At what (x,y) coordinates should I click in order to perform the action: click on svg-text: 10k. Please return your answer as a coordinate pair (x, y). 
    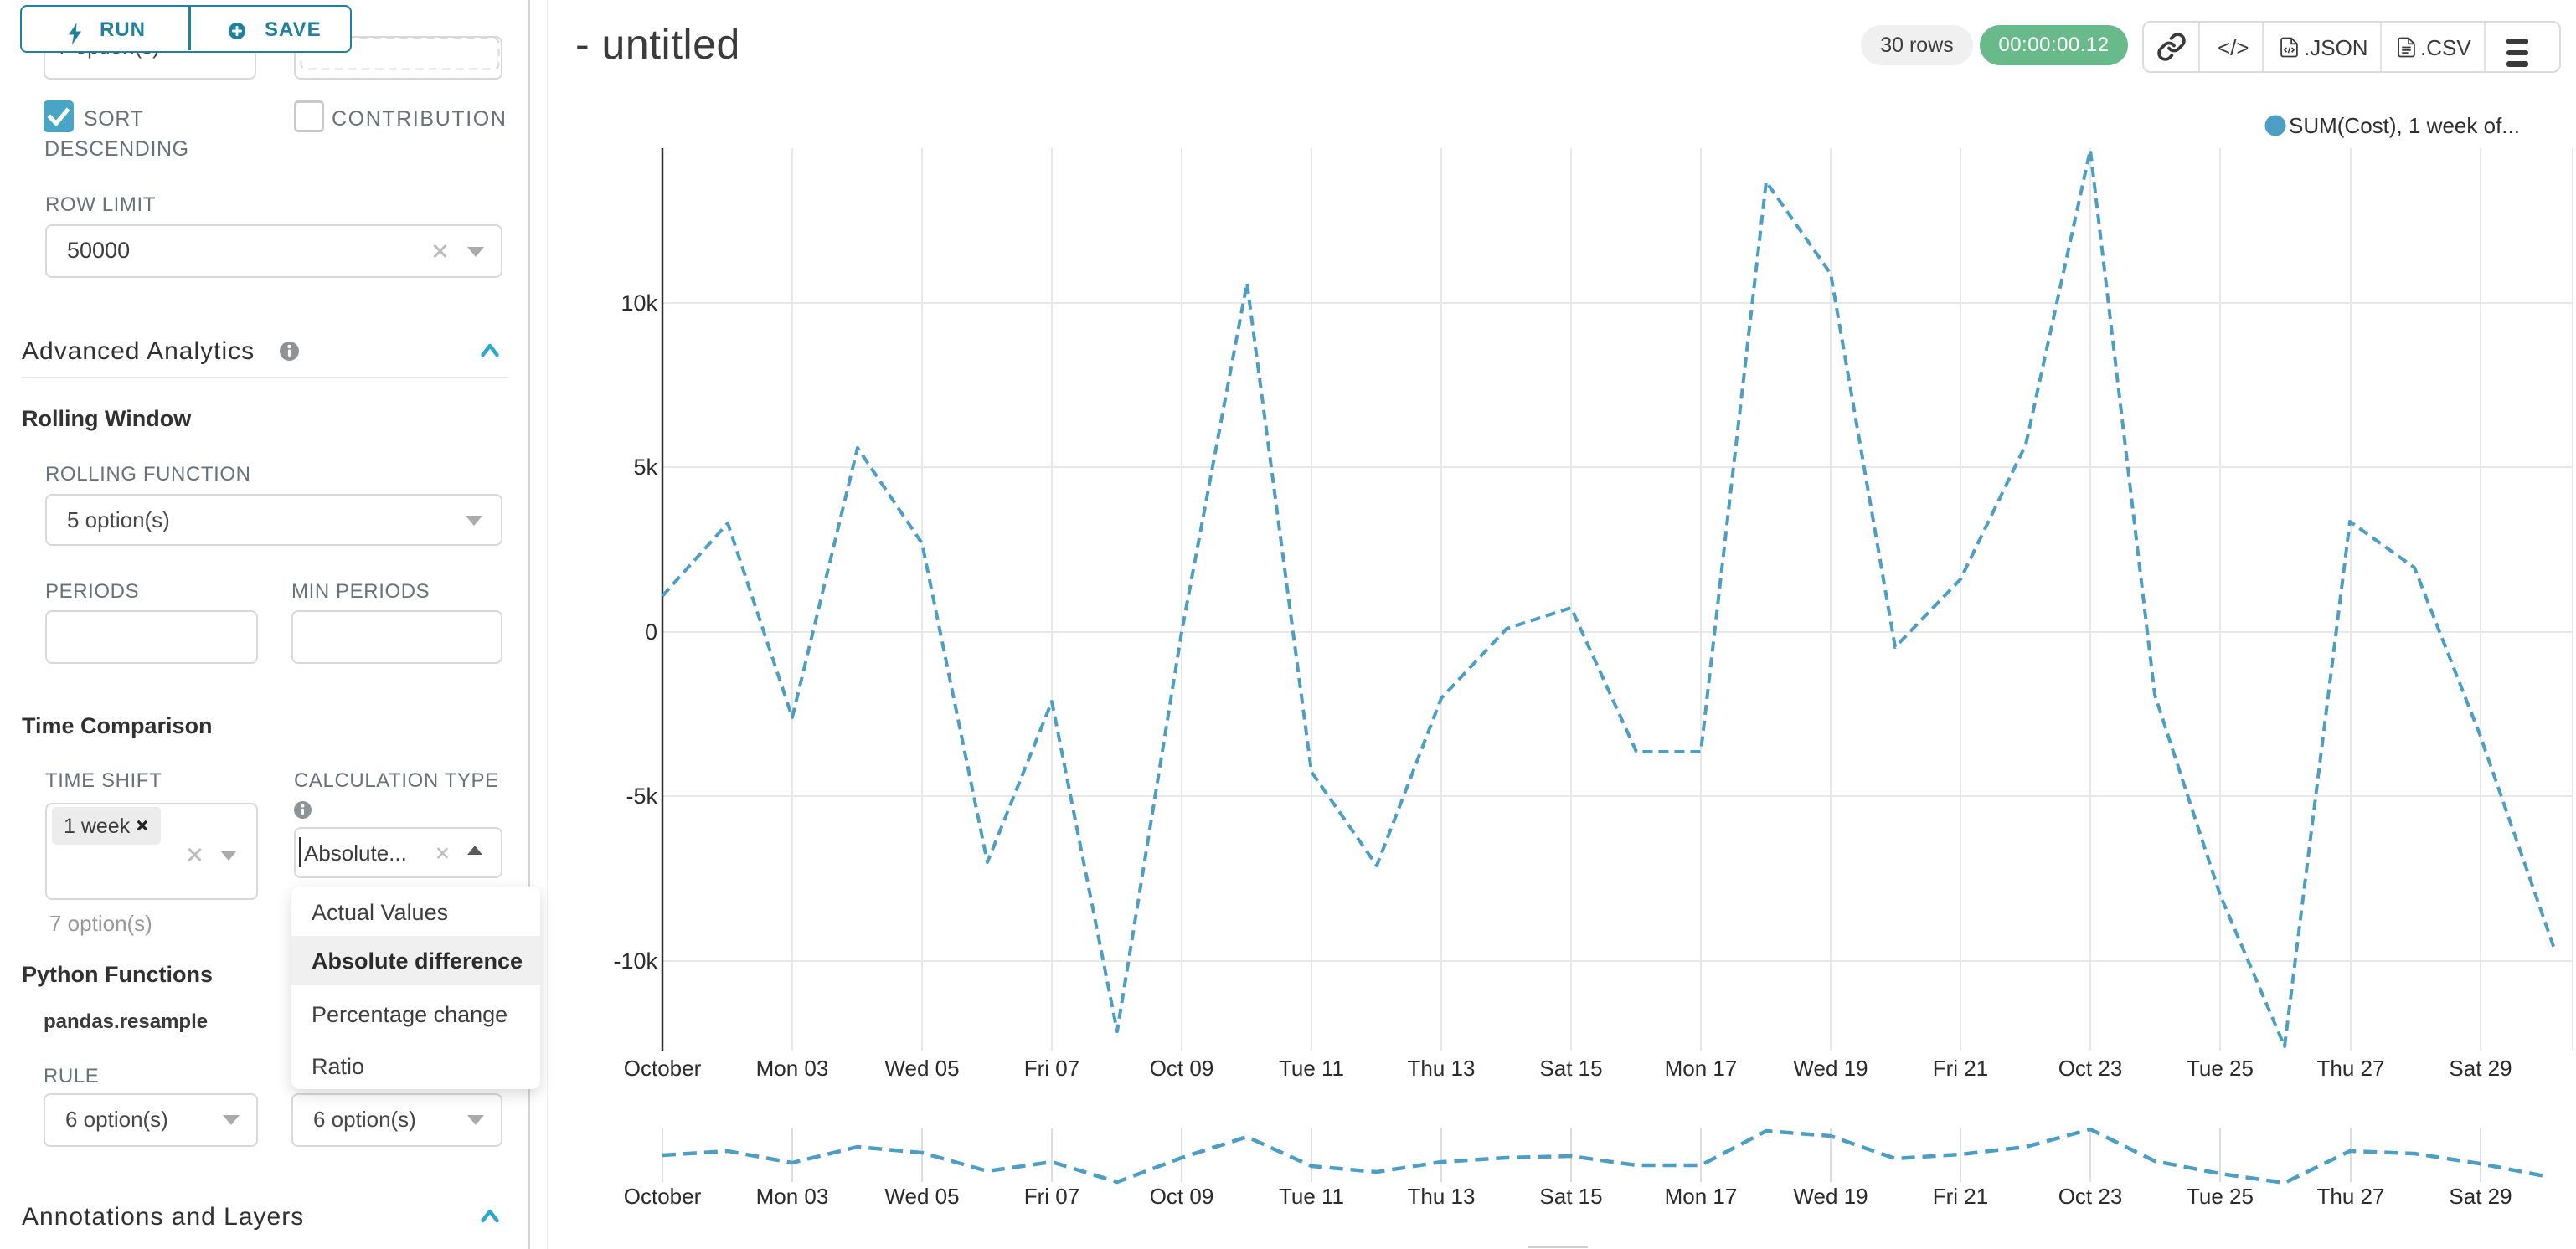
    Looking at the image, I should click on (639, 303).